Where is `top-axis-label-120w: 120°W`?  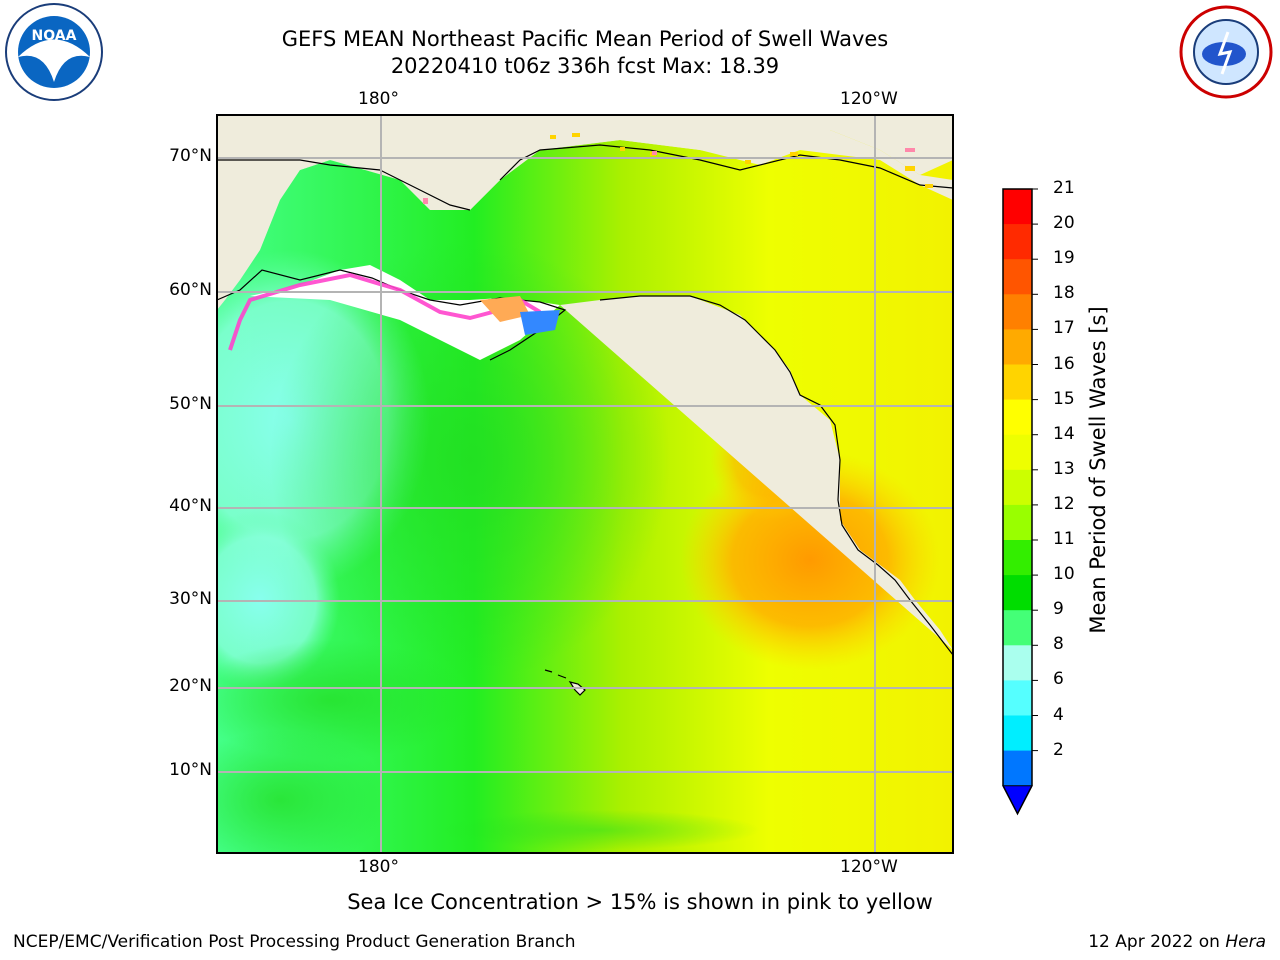 top-axis-label-120w: 120°W is located at coordinates (869, 99).